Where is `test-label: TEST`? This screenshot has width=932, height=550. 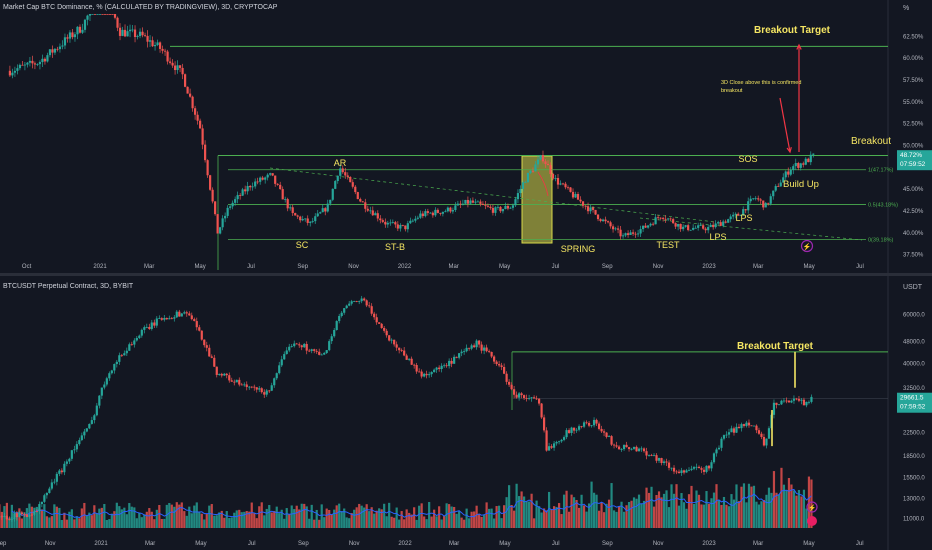 test-label: TEST is located at coordinates (668, 245).